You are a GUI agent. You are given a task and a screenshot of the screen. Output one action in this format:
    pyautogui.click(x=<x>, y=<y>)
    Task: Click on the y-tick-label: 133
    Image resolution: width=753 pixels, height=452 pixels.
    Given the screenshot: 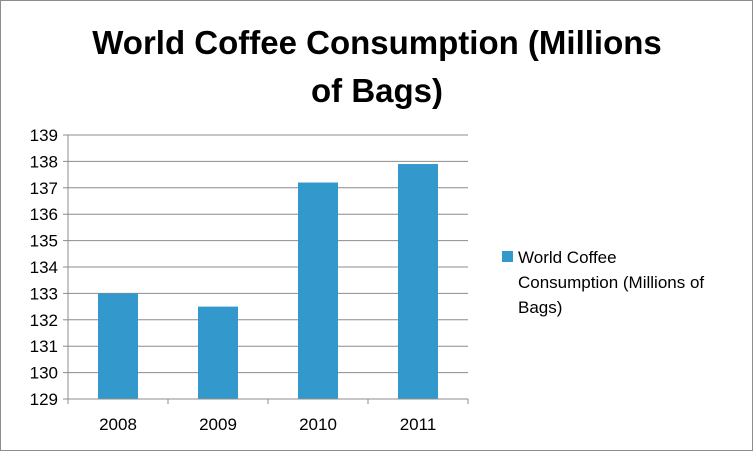 What is the action you would take?
    pyautogui.click(x=44, y=293)
    